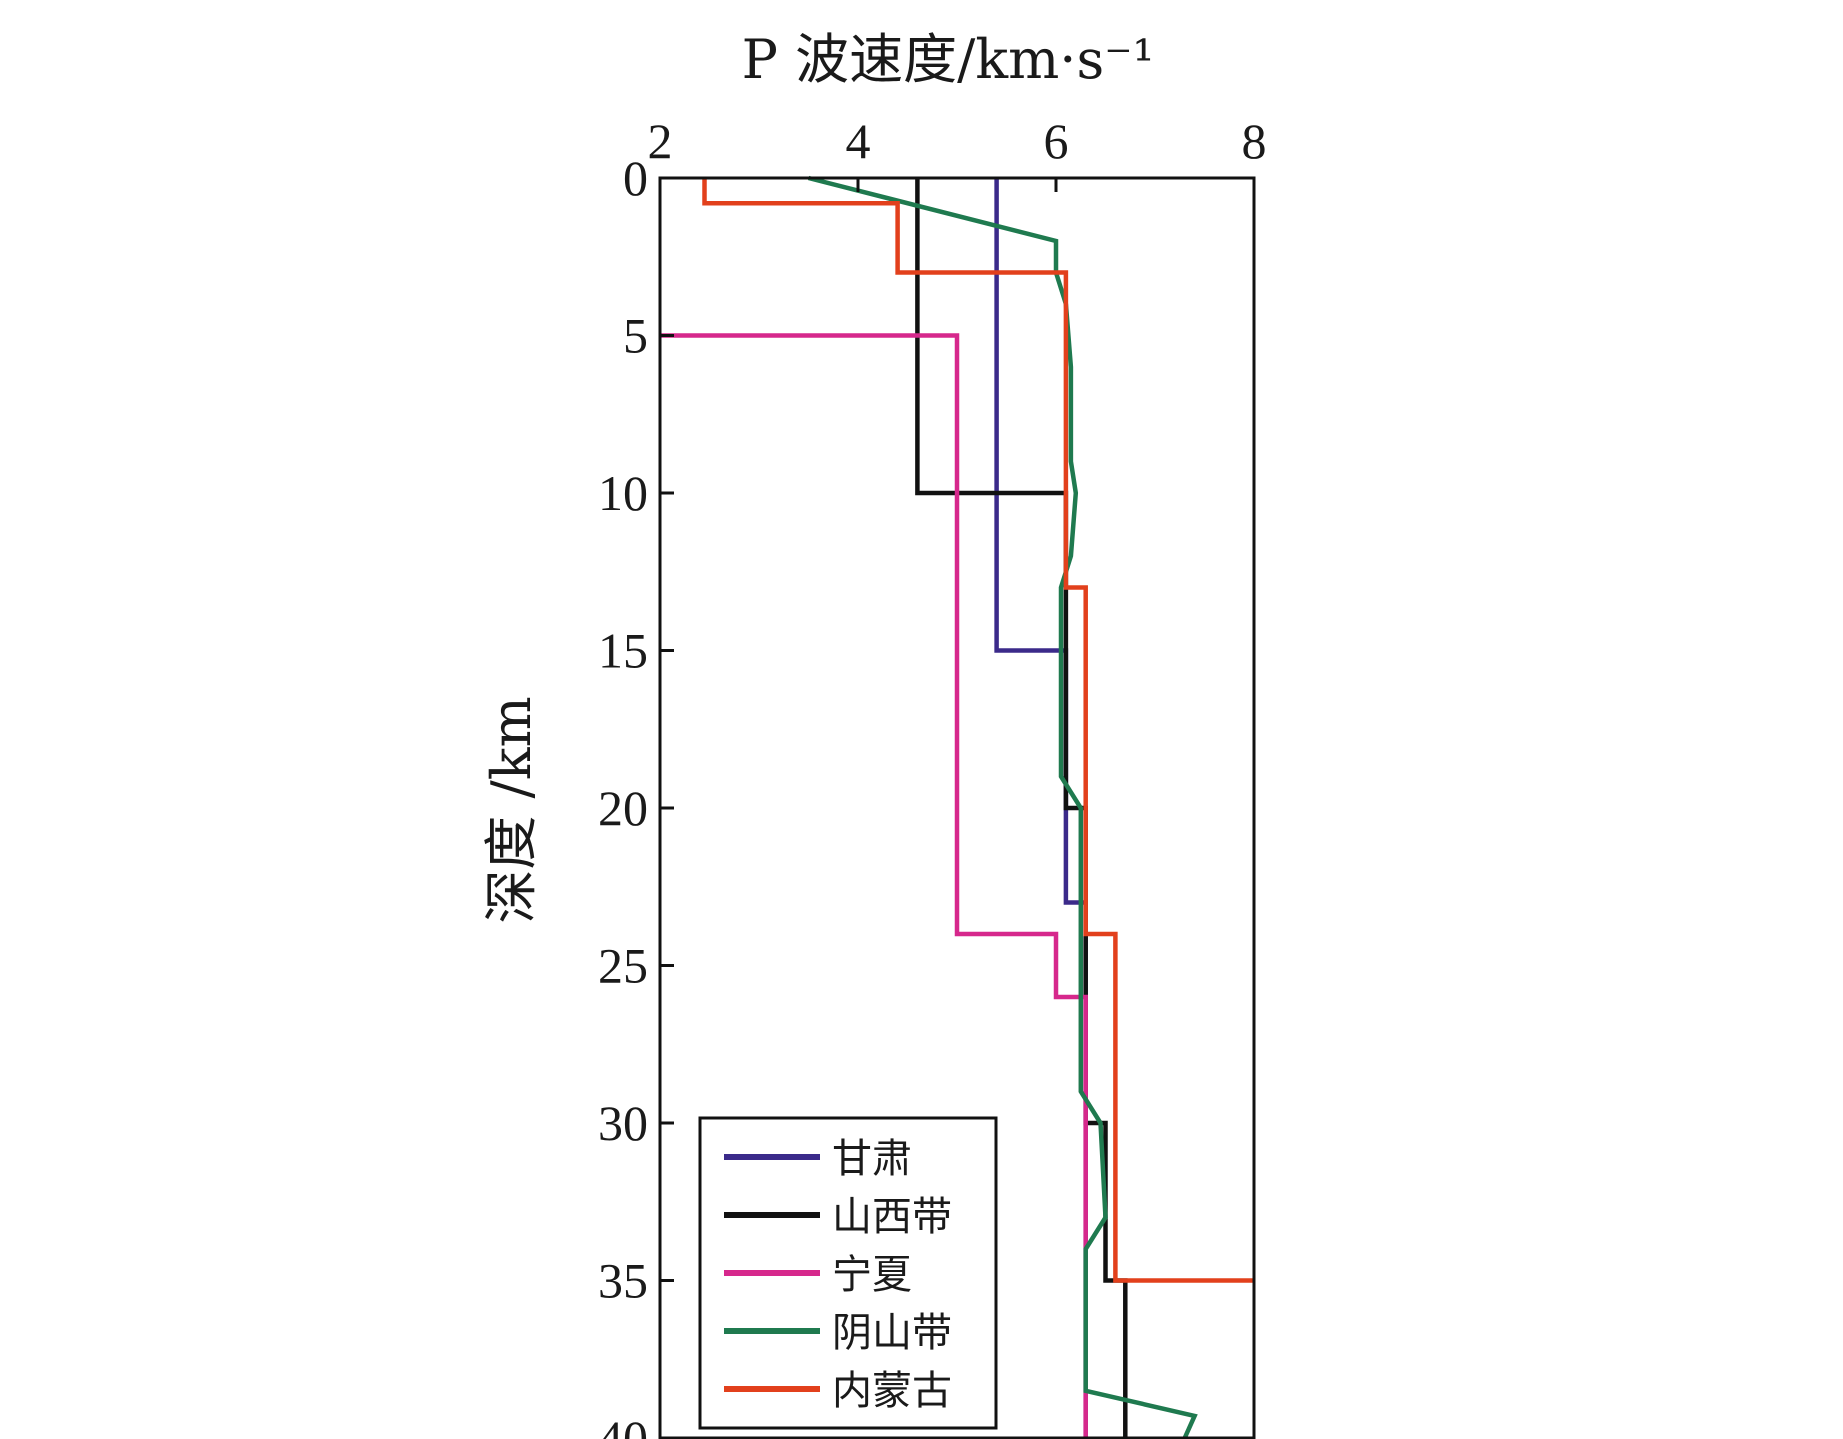  I want to click on legend-label-0: 甘肃, so click(872, 1159).